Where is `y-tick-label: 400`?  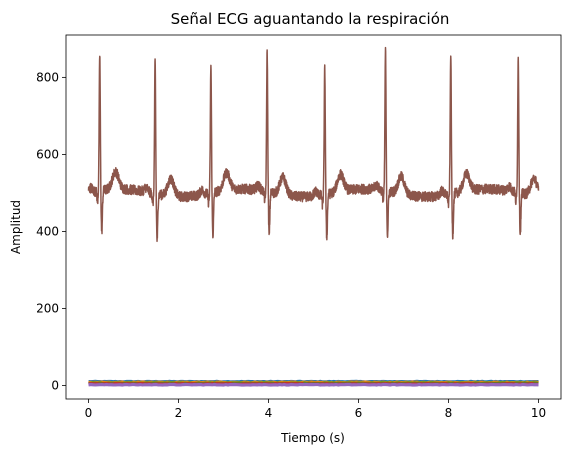
y-tick-label: 400 is located at coordinates (47, 231).